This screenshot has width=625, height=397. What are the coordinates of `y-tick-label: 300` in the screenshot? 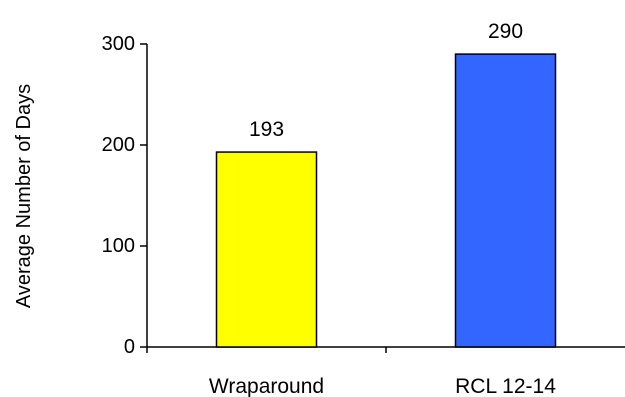 It's located at (118, 44).